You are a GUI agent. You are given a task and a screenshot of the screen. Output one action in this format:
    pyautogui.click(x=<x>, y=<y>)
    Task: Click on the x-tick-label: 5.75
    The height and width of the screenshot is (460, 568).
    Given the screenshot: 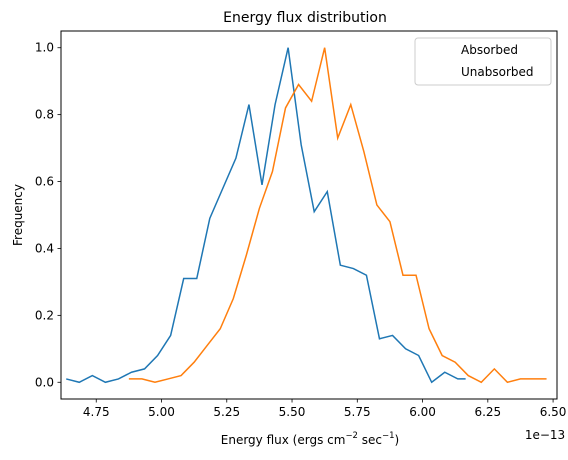 What is the action you would take?
    pyautogui.click(x=357, y=412)
    